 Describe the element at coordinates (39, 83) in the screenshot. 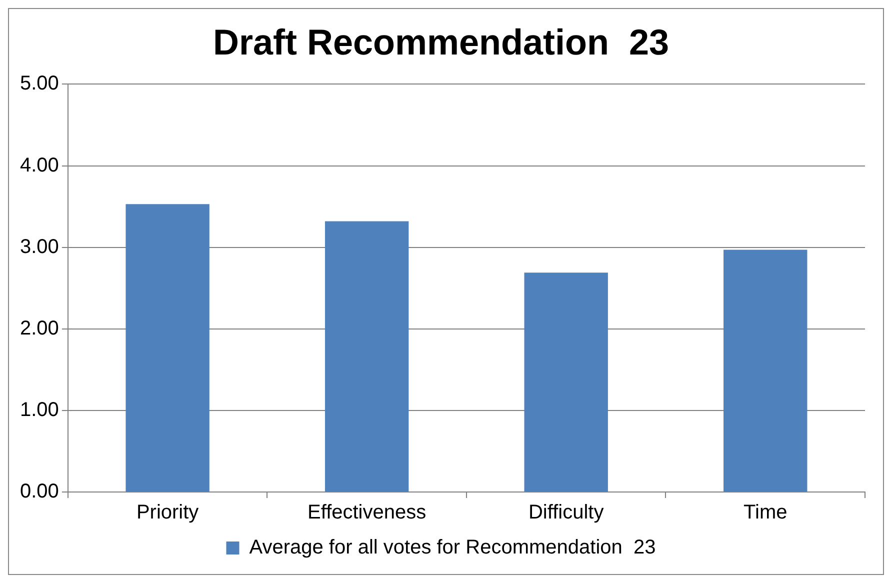

I see `y-tick-label: 5.00` at that location.